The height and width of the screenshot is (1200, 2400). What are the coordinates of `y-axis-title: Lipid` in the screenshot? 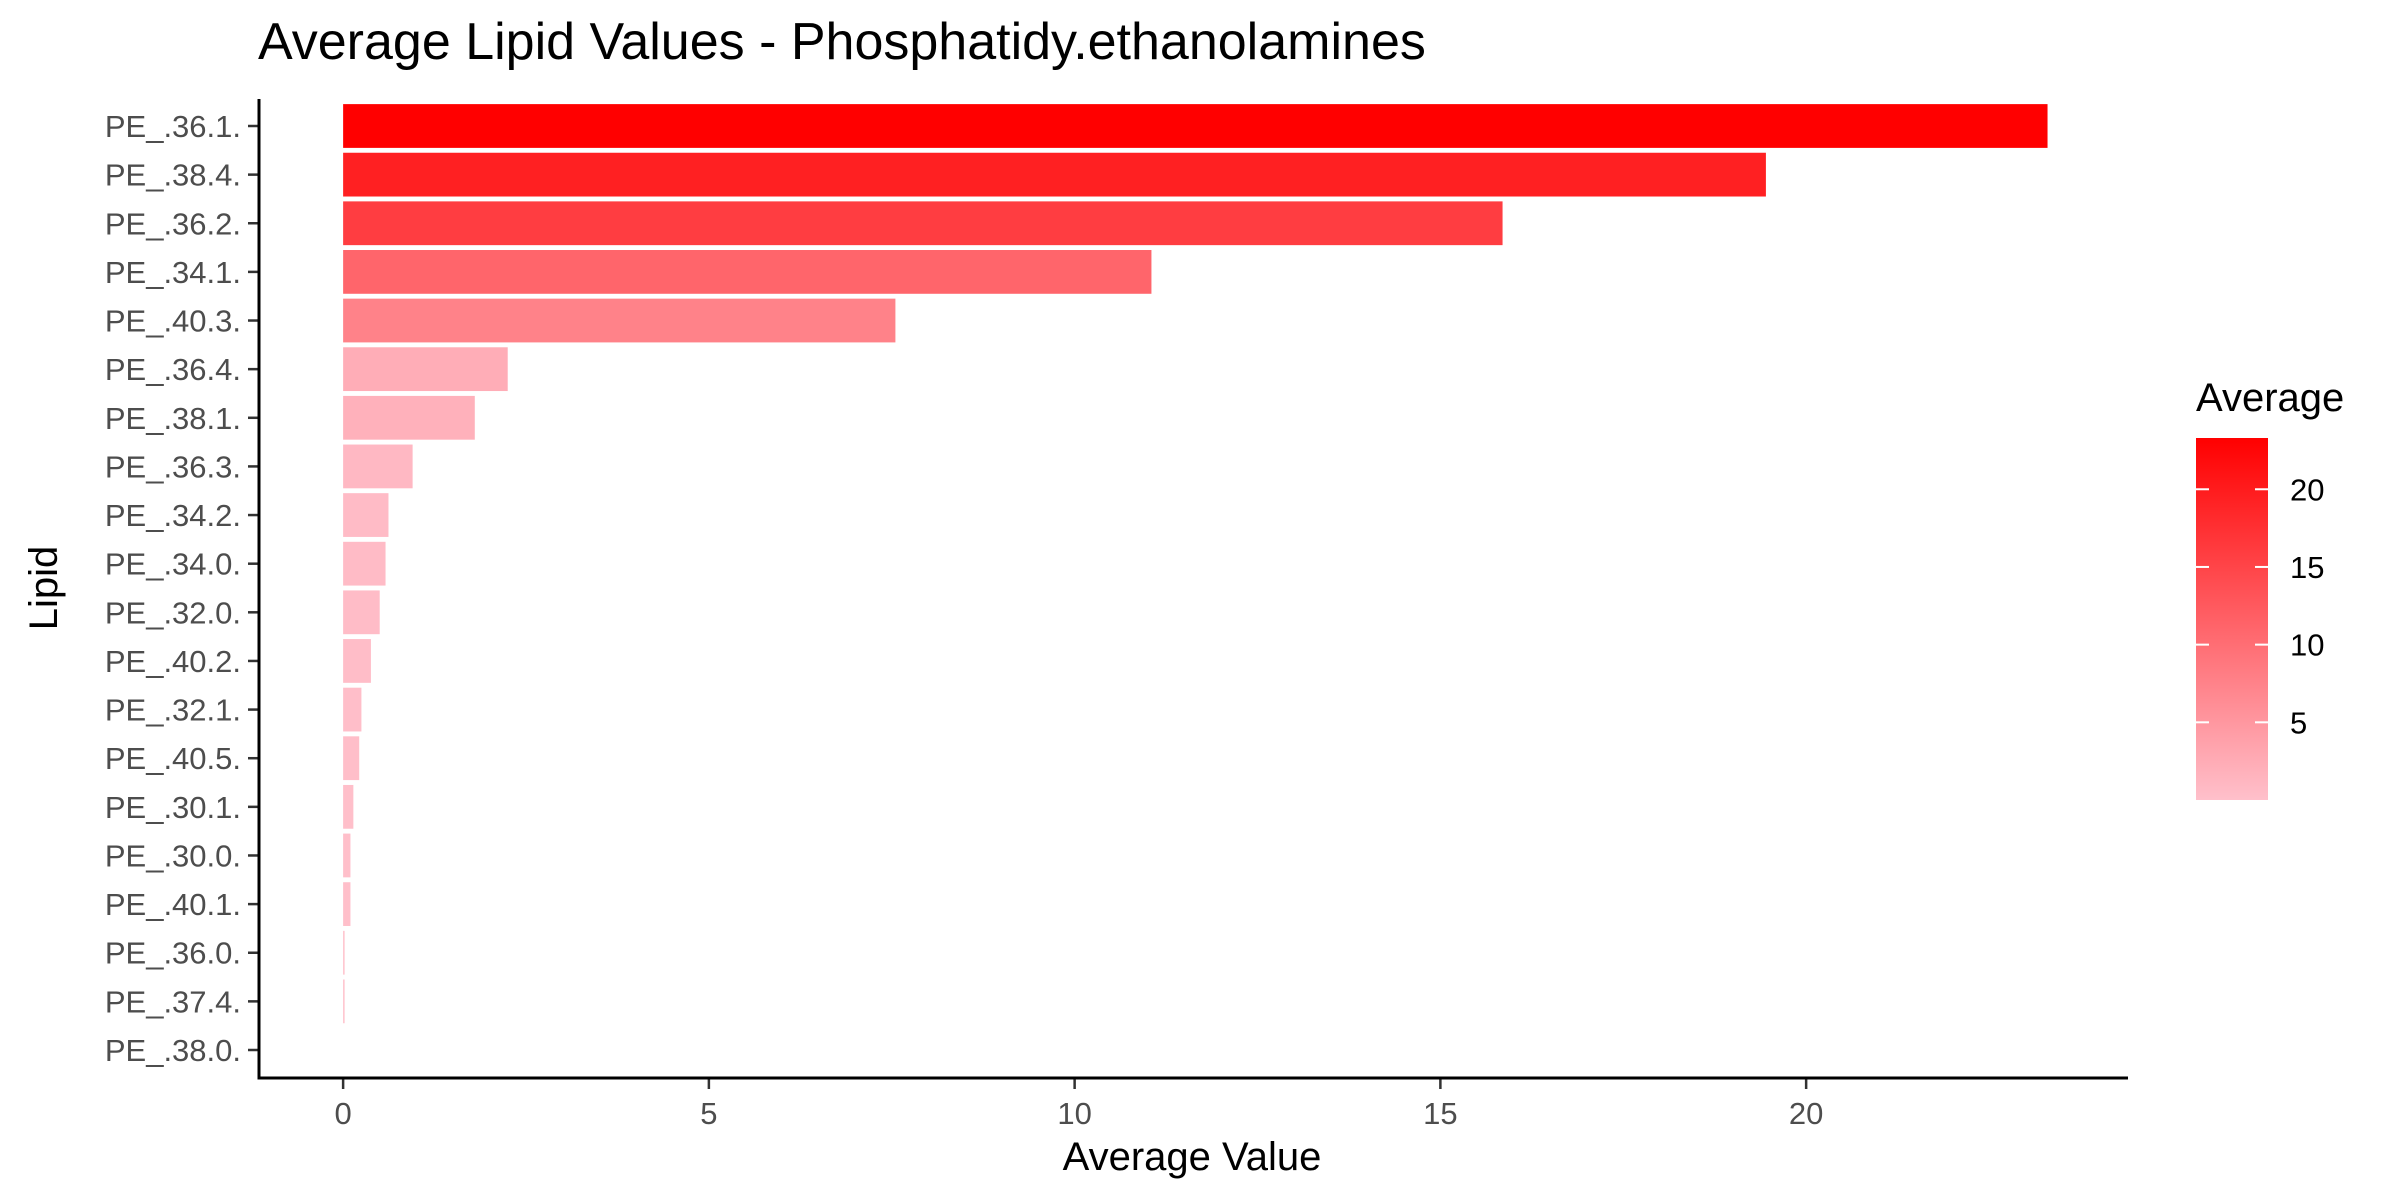 It's located at (44, 588).